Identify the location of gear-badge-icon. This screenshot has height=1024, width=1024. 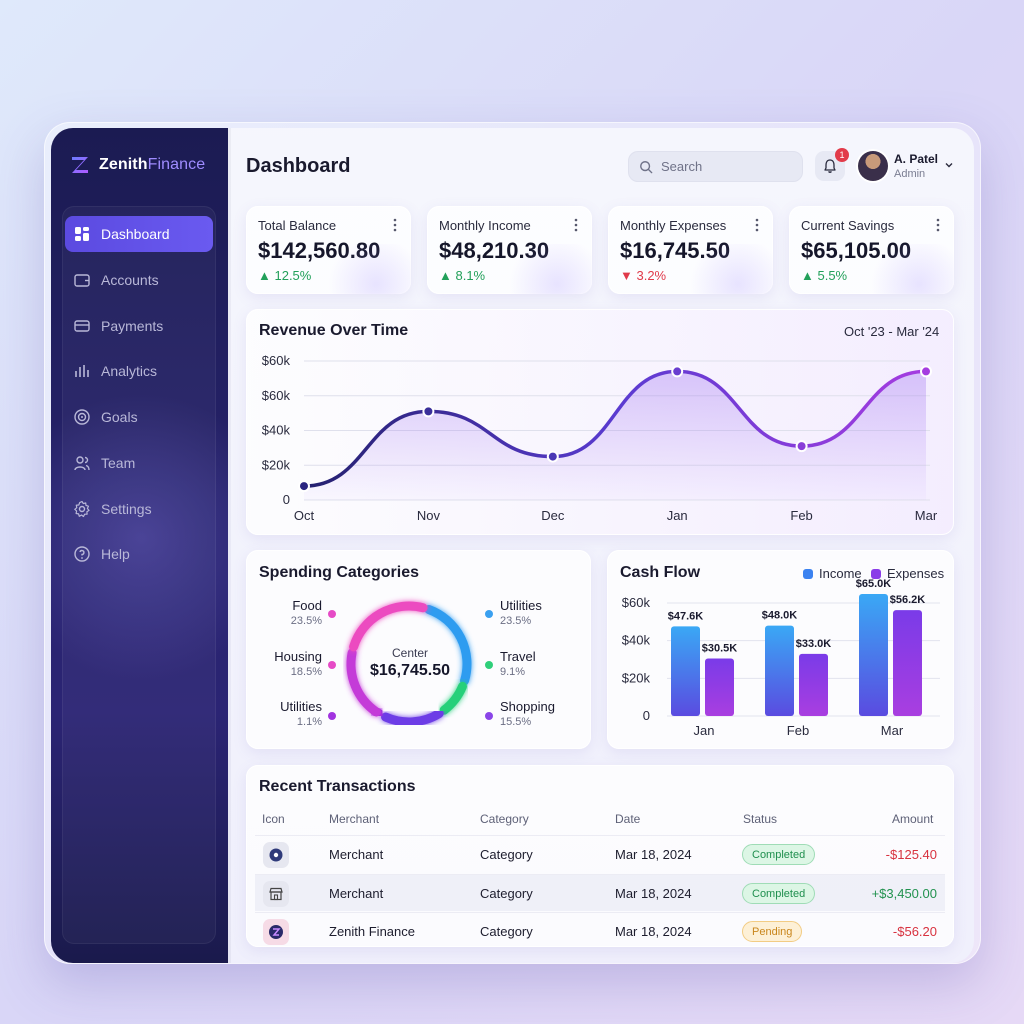
(276, 855).